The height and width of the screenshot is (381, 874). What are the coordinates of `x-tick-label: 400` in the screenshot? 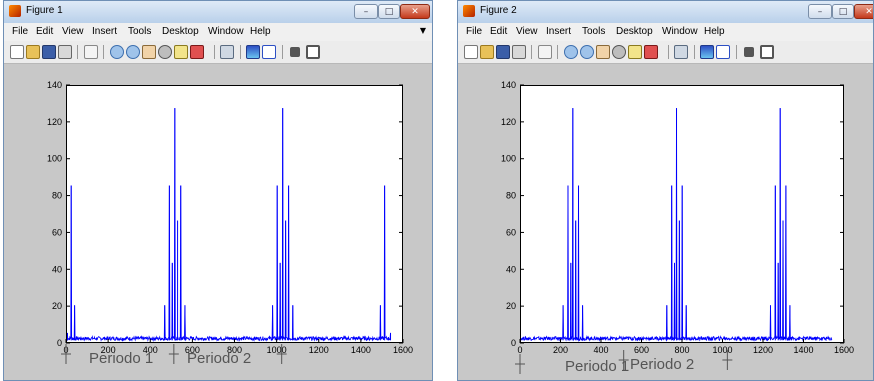 It's located at (600, 350).